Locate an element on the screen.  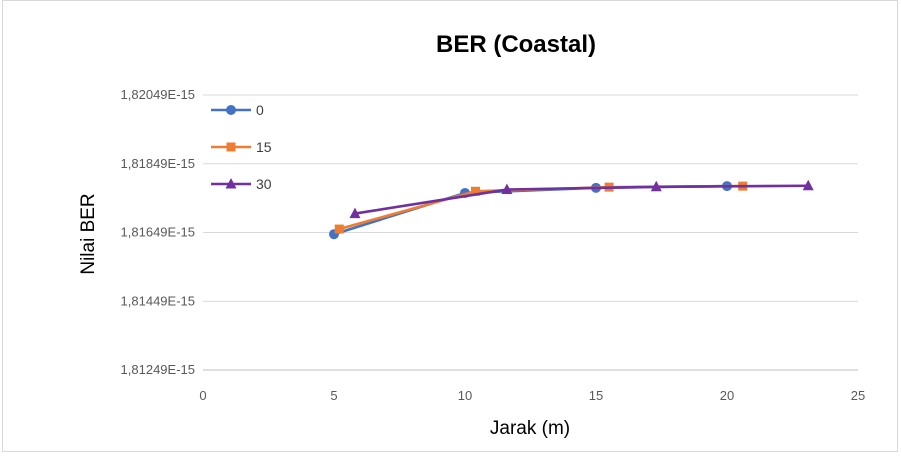
y-axis-title: Nilai BER is located at coordinates (88, 233).